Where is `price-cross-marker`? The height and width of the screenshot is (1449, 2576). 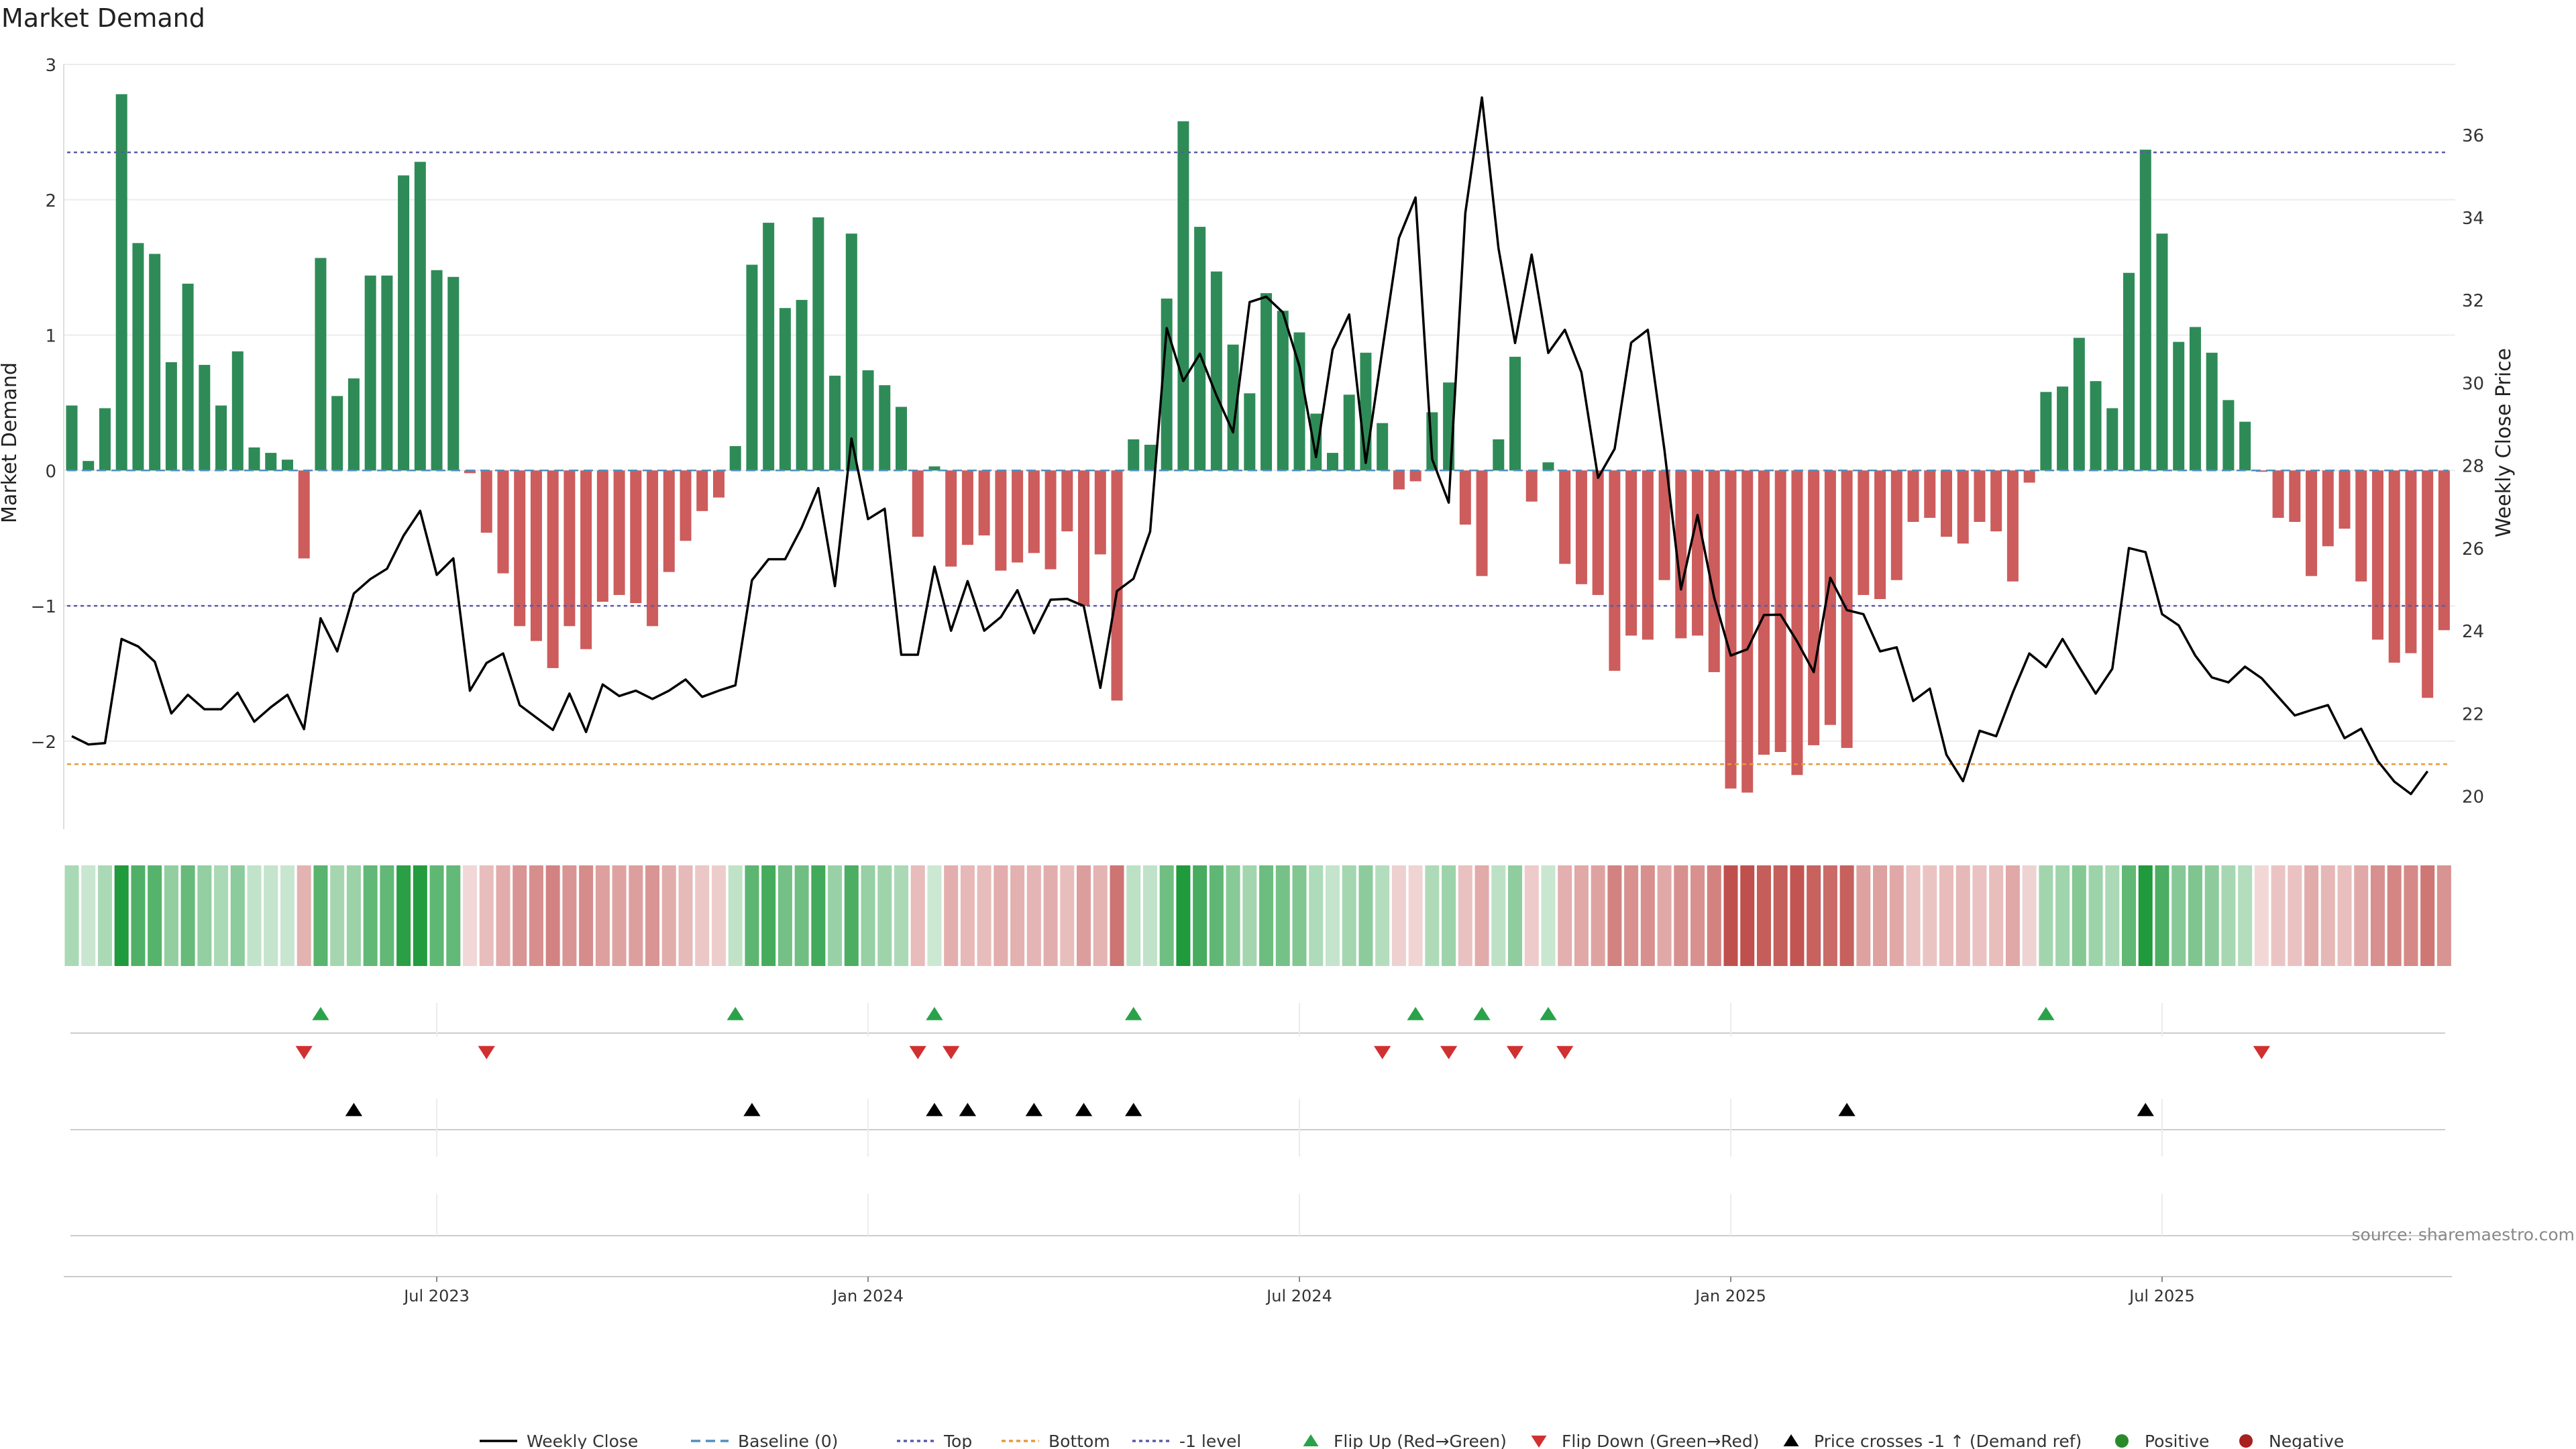 price-cross-marker is located at coordinates (354, 1109).